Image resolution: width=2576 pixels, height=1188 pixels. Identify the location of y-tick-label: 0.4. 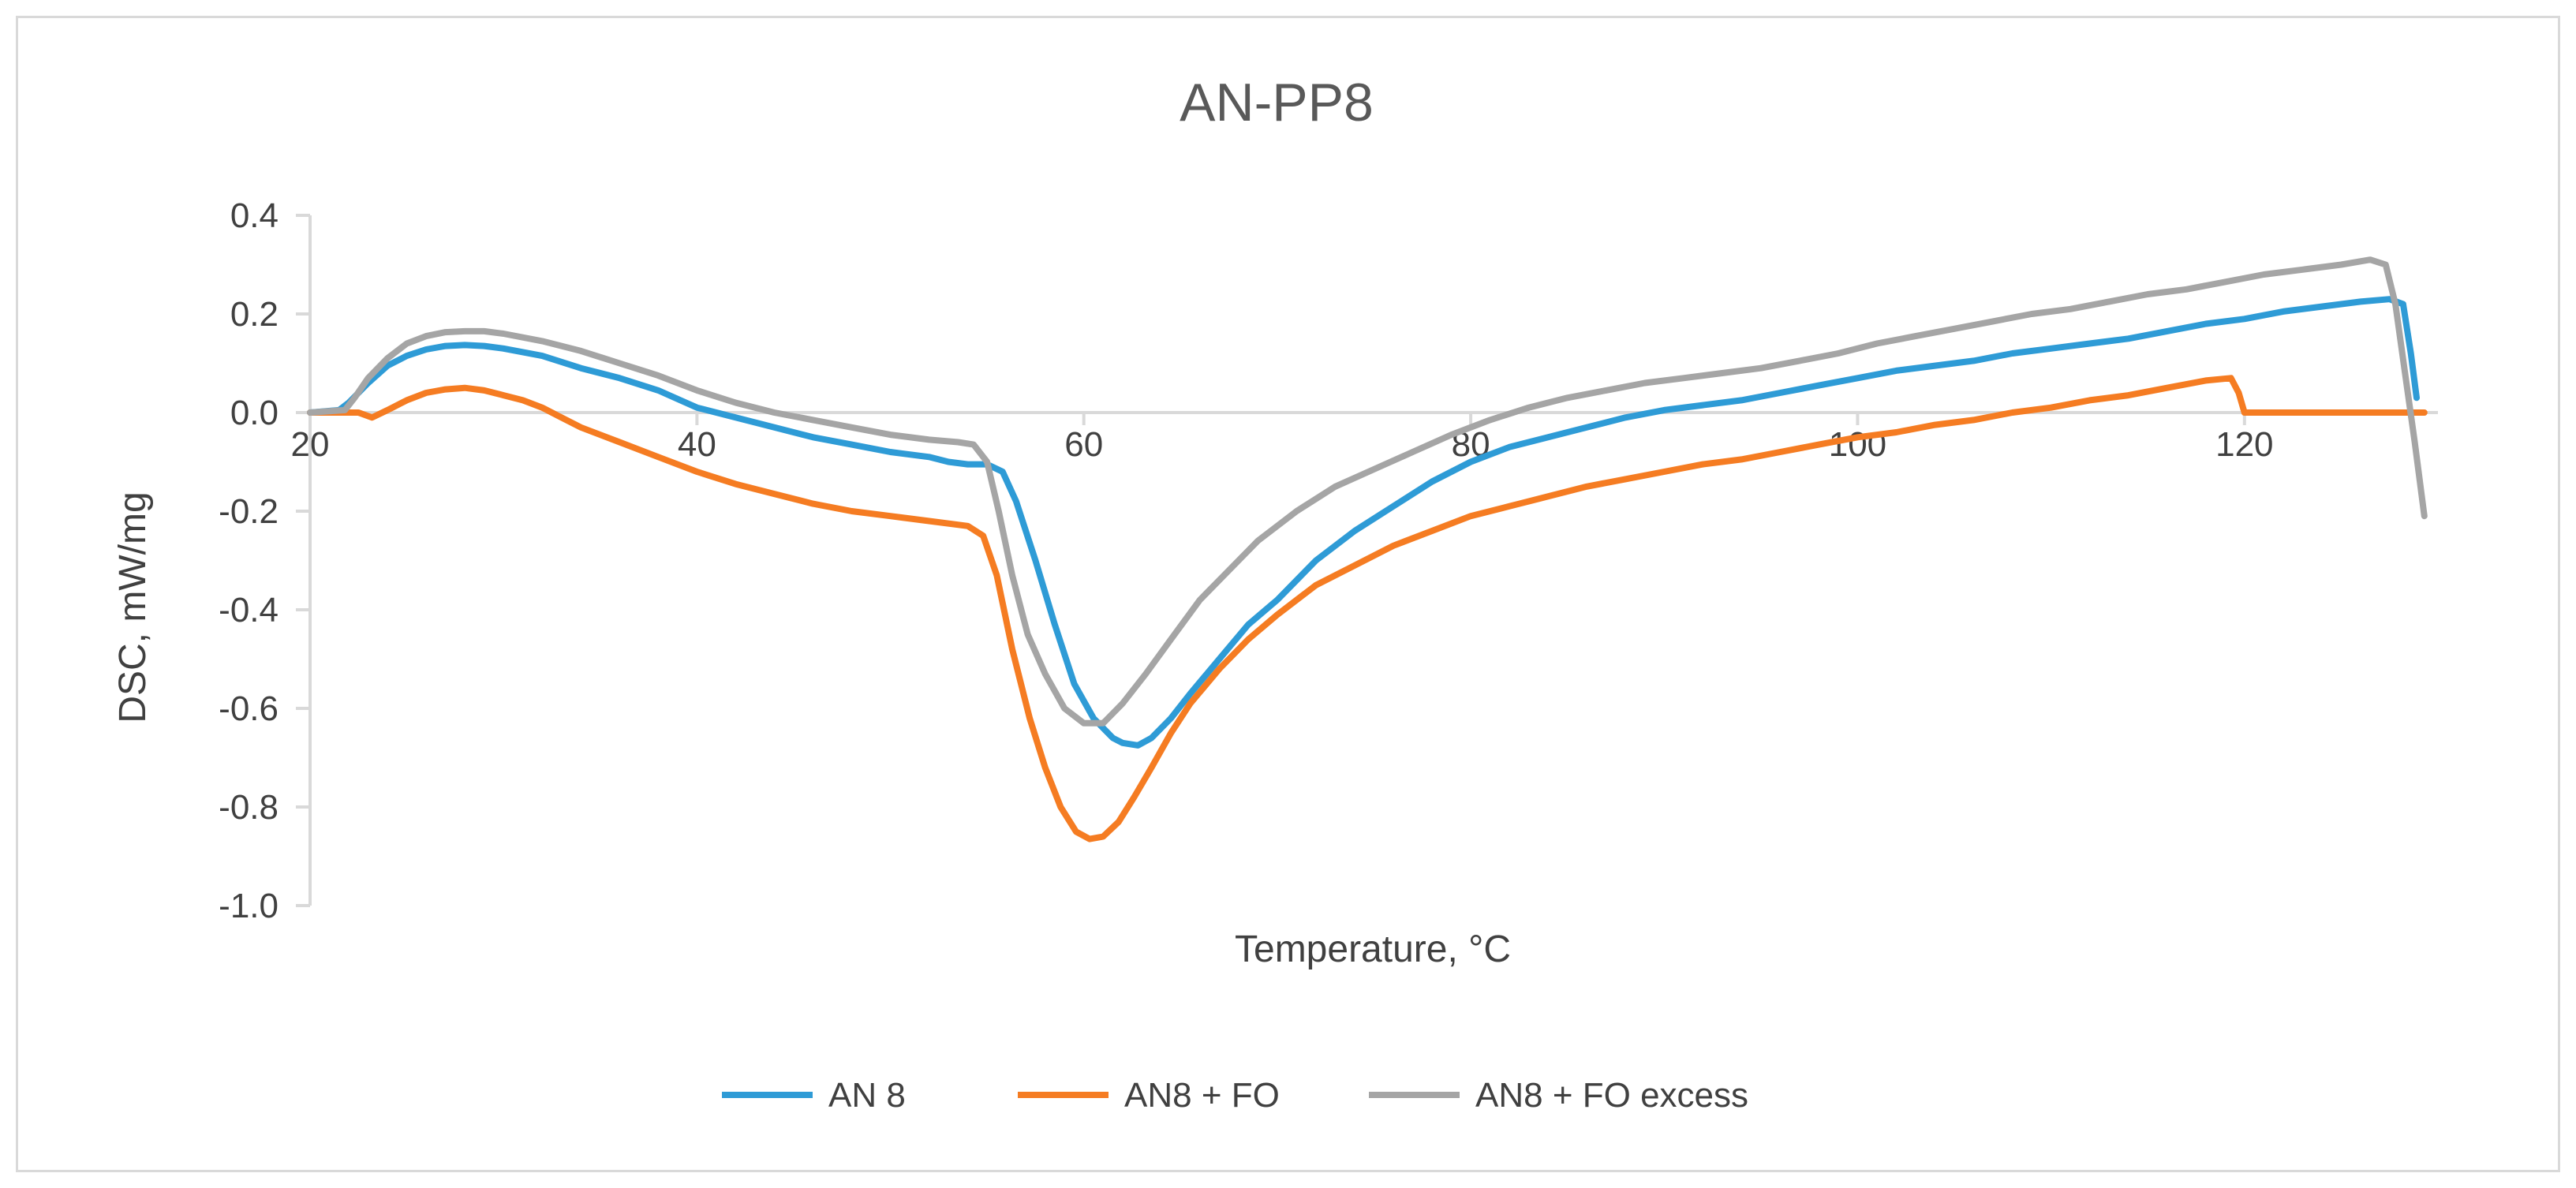
(254, 216).